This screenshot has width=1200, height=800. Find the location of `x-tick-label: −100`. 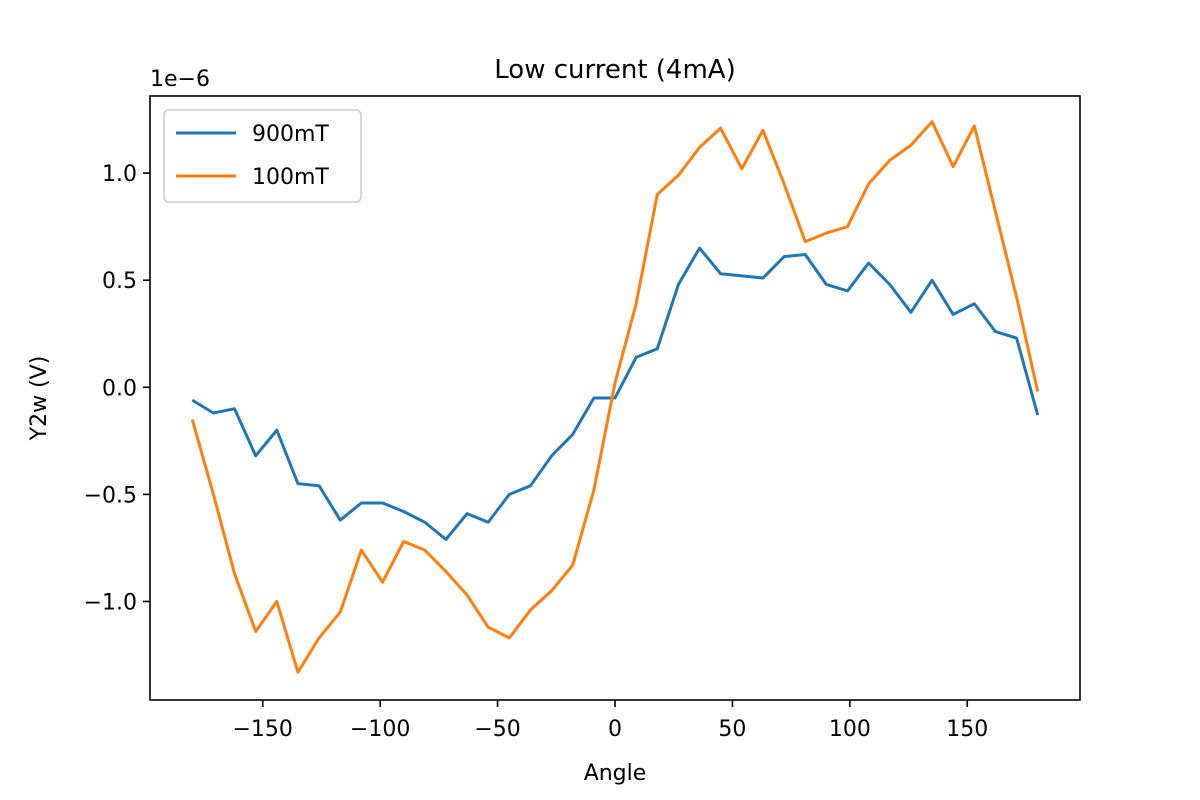

x-tick-label: −100 is located at coordinates (380, 729).